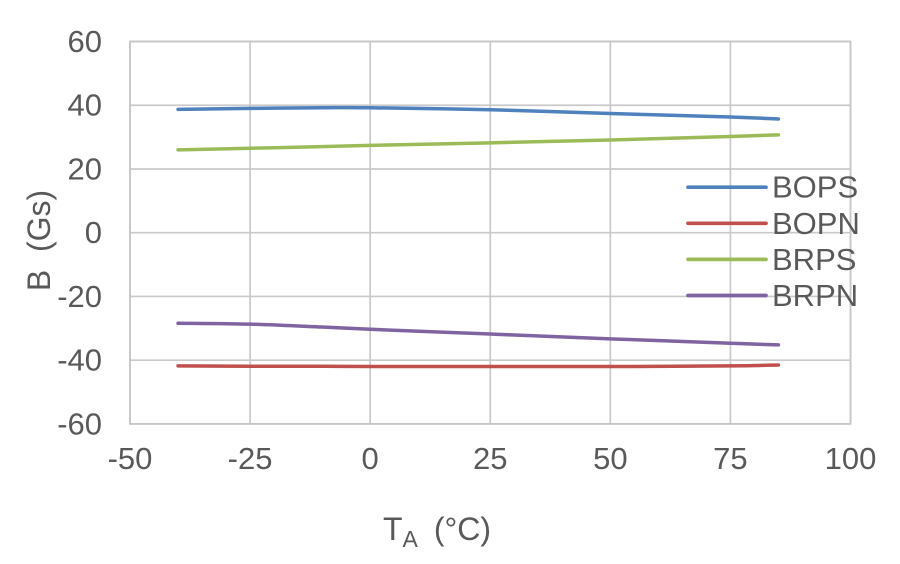 The width and height of the screenshot is (900, 564). I want to click on x-tick-label: 25, so click(490, 458).